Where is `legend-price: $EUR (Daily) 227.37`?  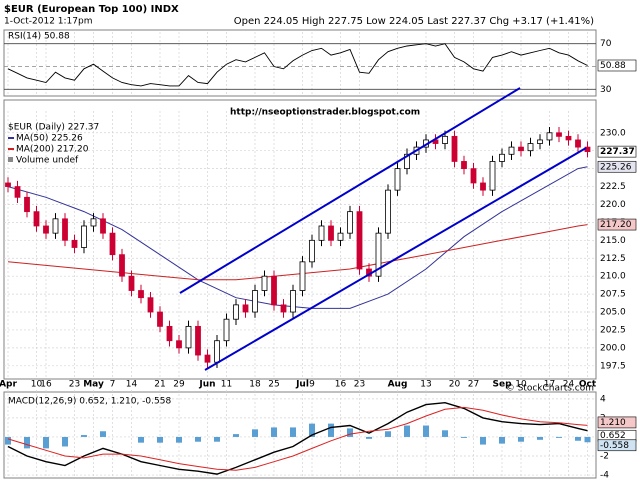
legend-price: $EUR (Daily) 227.37 is located at coordinates (53, 128).